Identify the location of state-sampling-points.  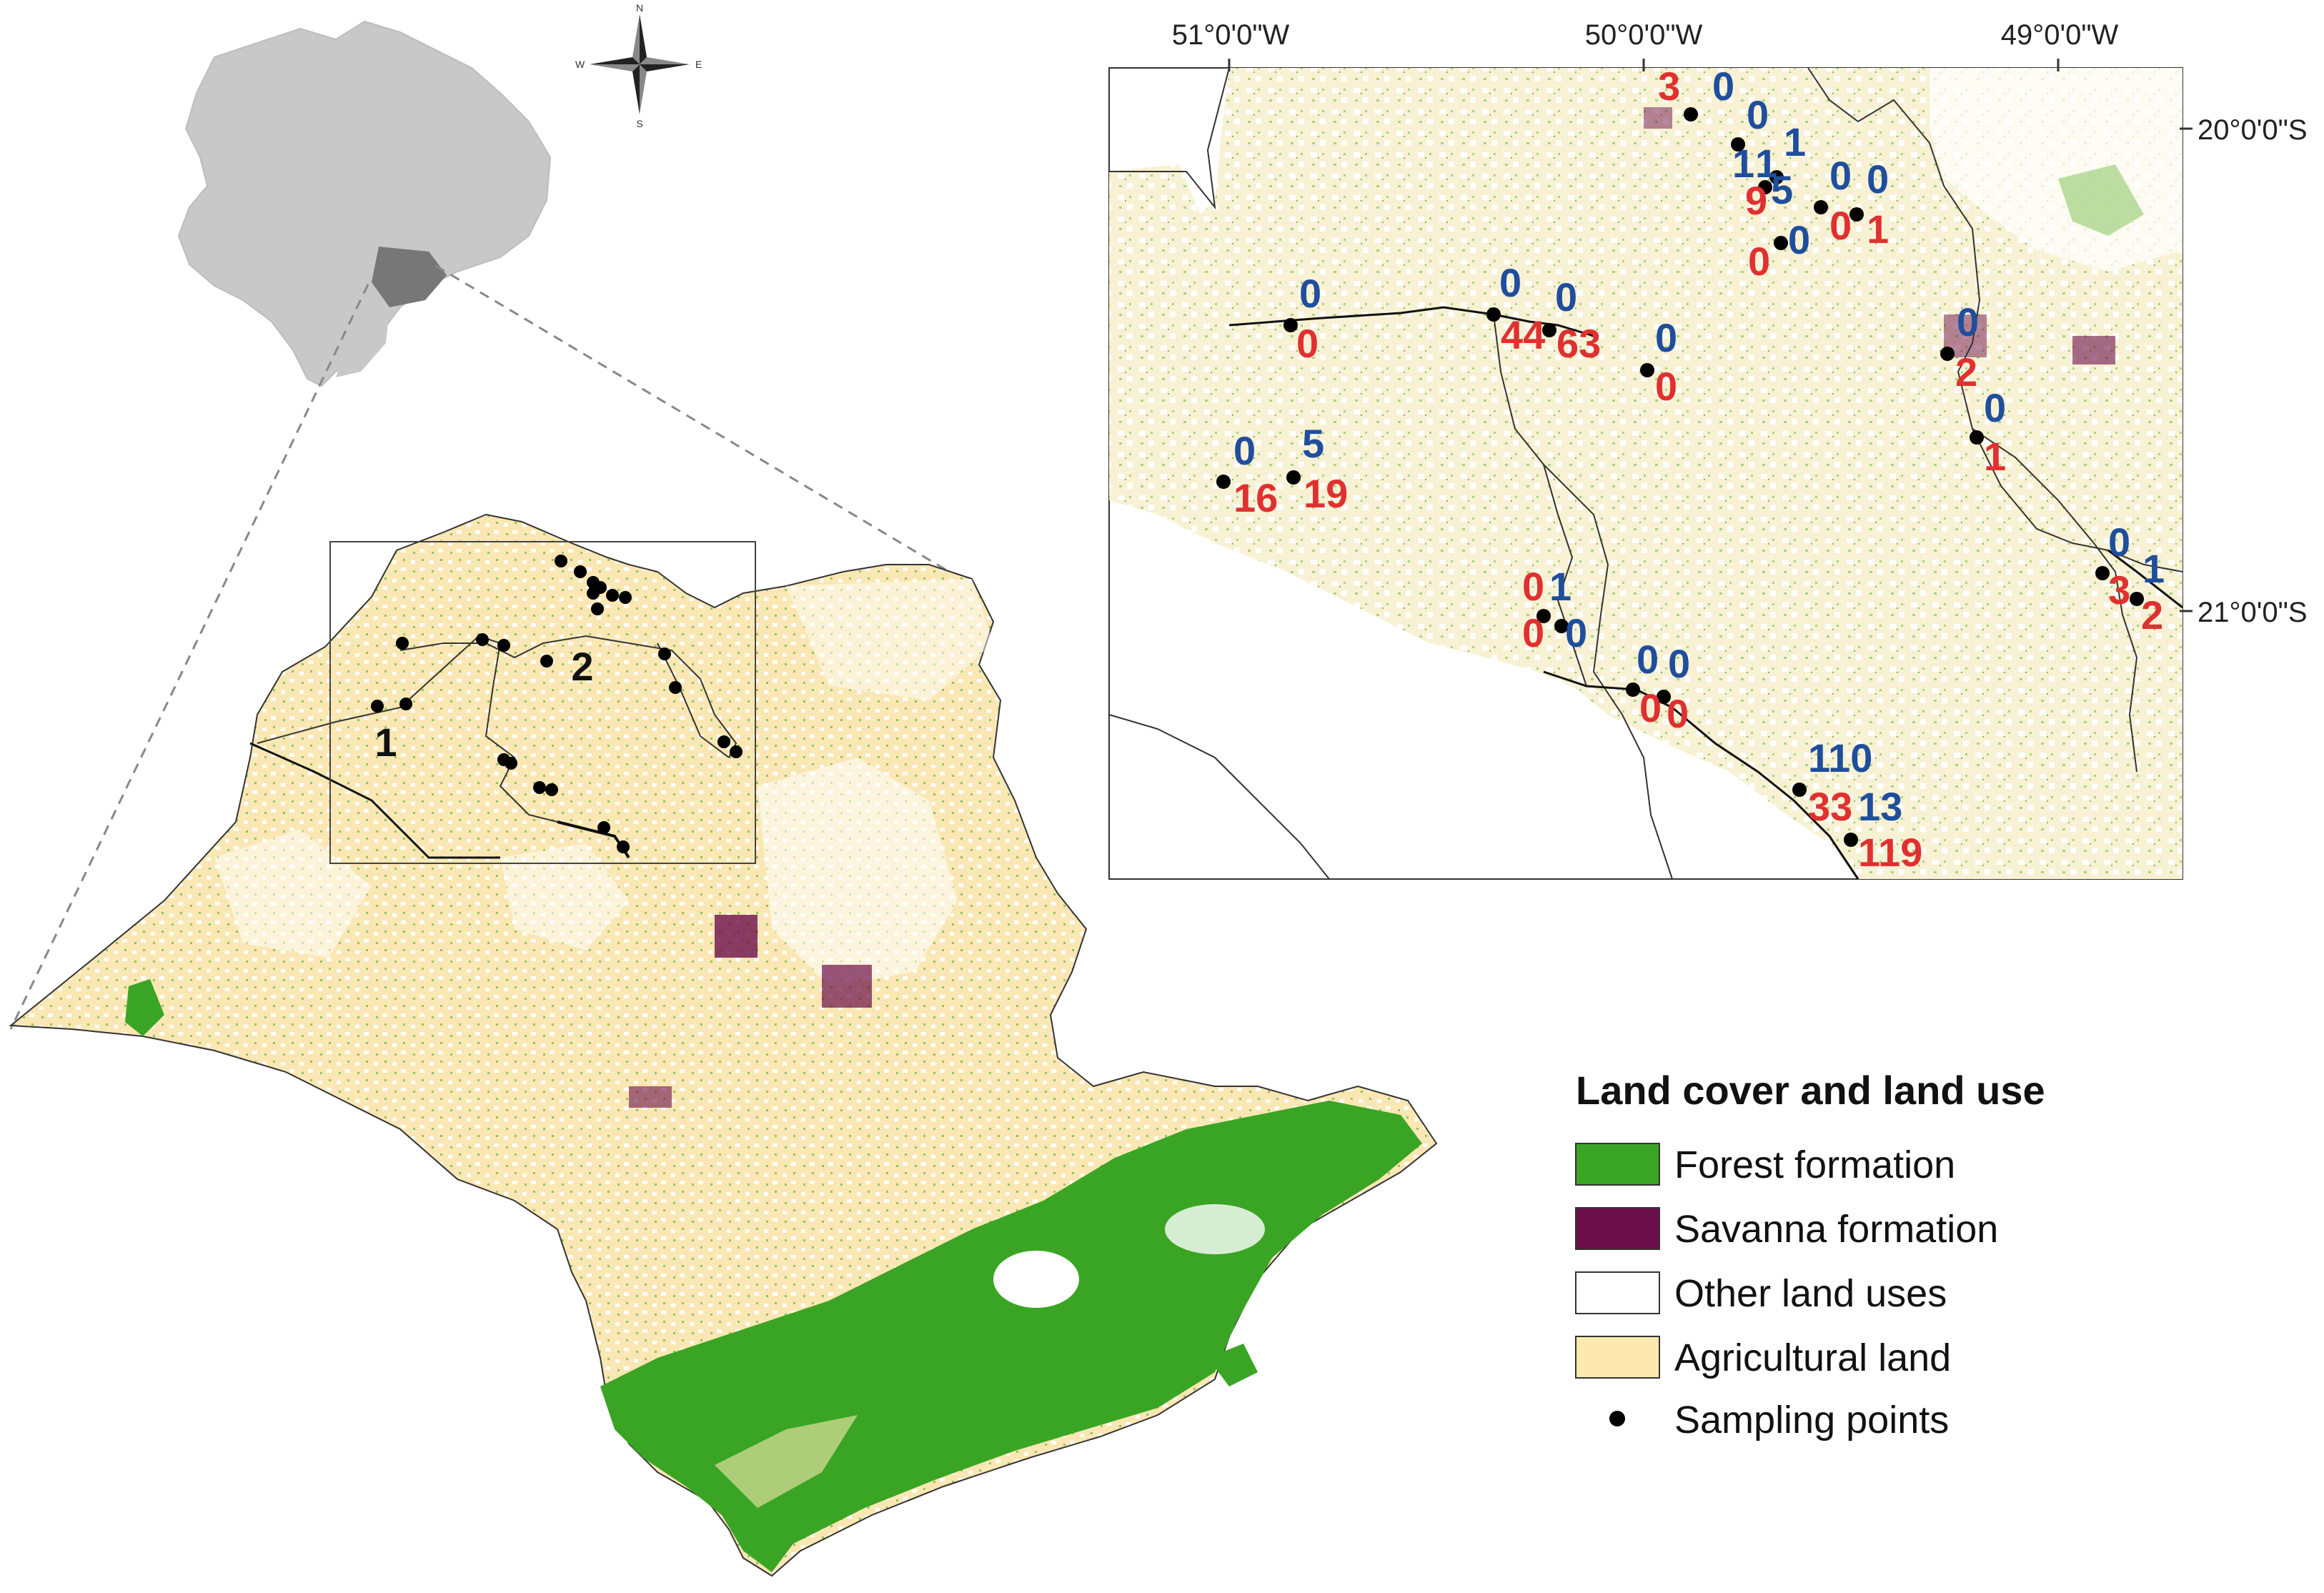
(557, 704).